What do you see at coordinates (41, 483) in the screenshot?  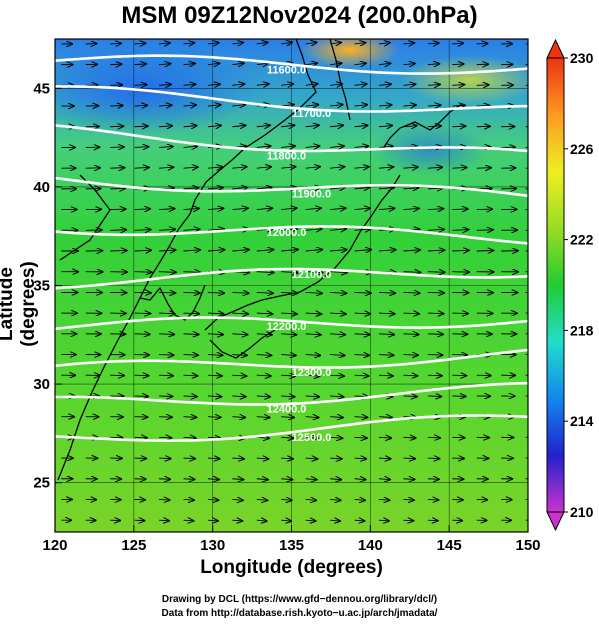 I see `y-tick-label: 25` at bounding box center [41, 483].